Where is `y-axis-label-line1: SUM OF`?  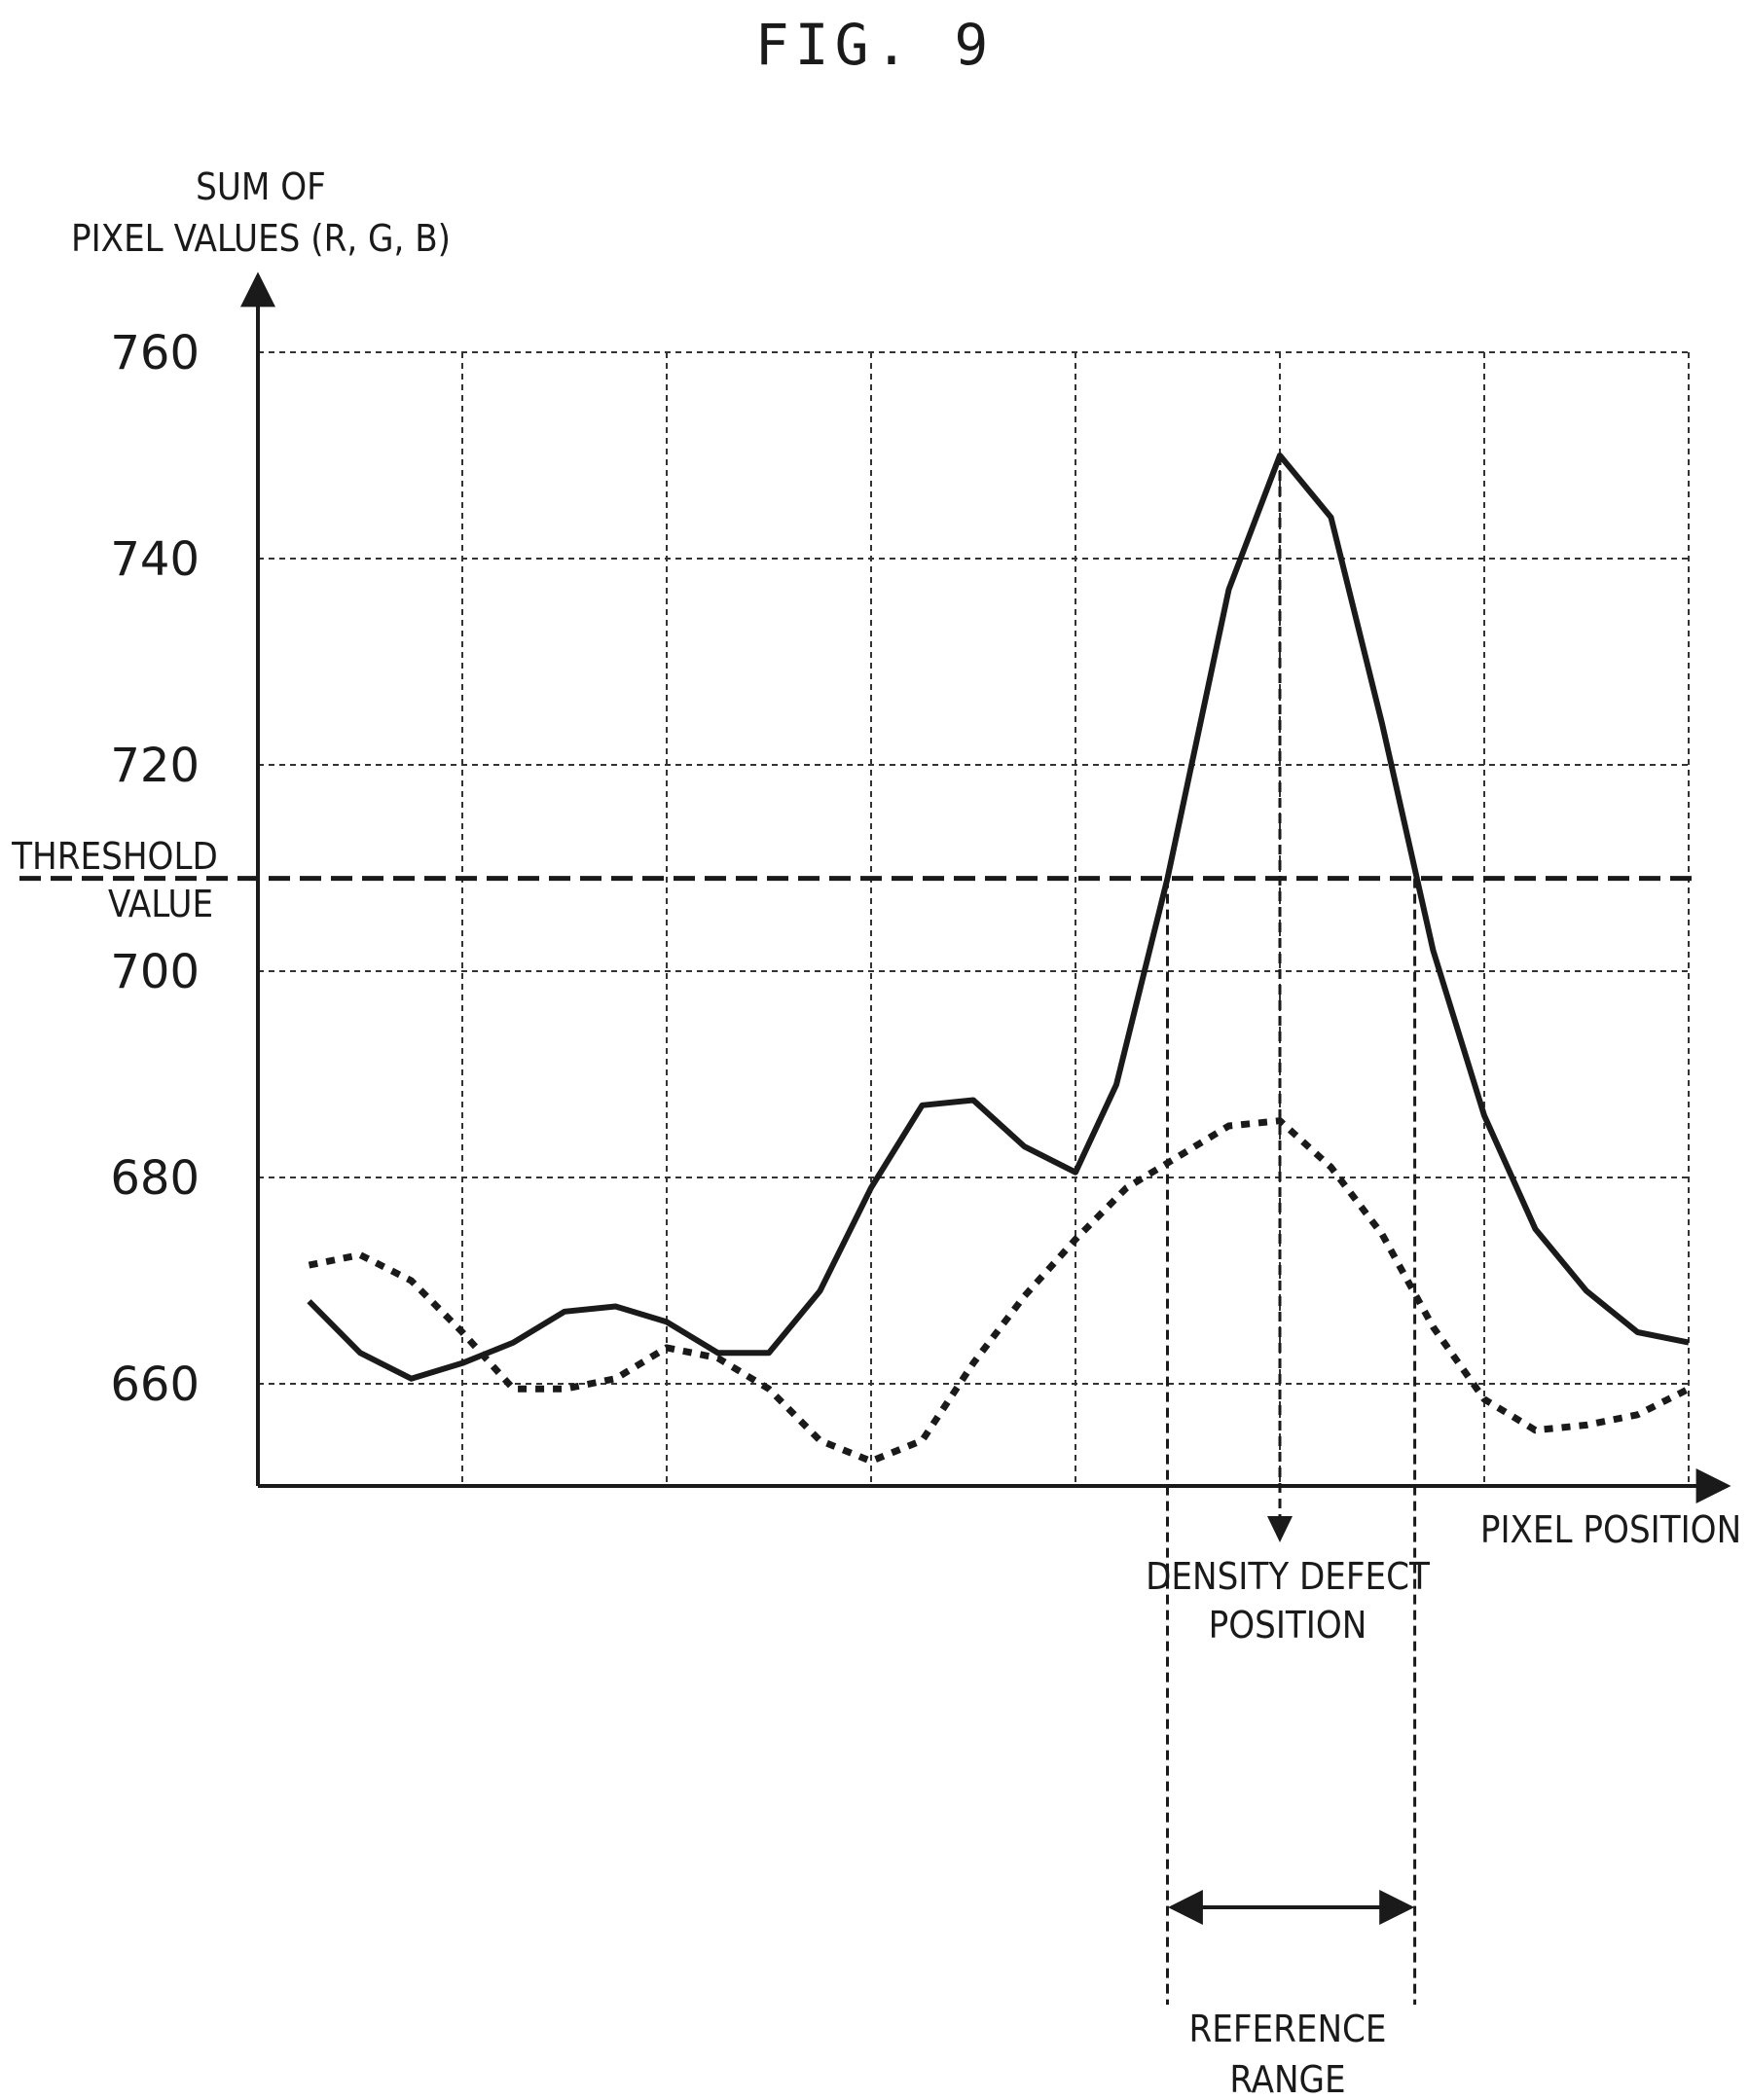
y-axis-label-line1: SUM OF is located at coordinates (261, 186).